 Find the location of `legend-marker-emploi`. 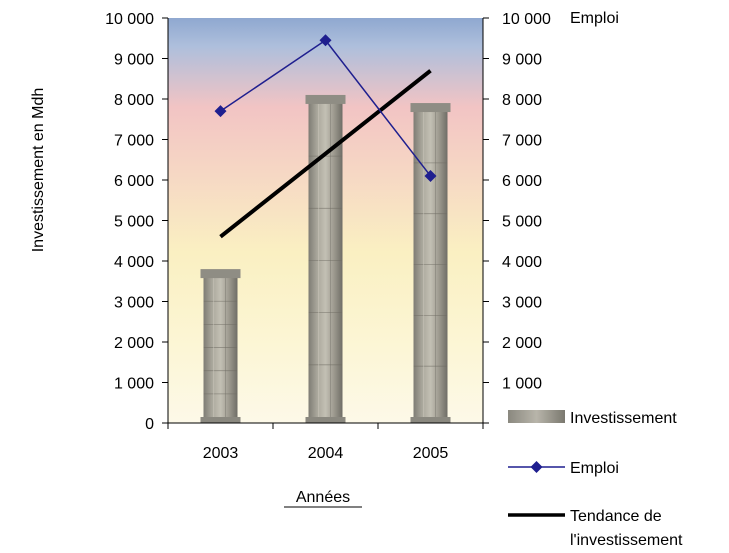

legend-marker-emploi is located at coordinates (536, 467).